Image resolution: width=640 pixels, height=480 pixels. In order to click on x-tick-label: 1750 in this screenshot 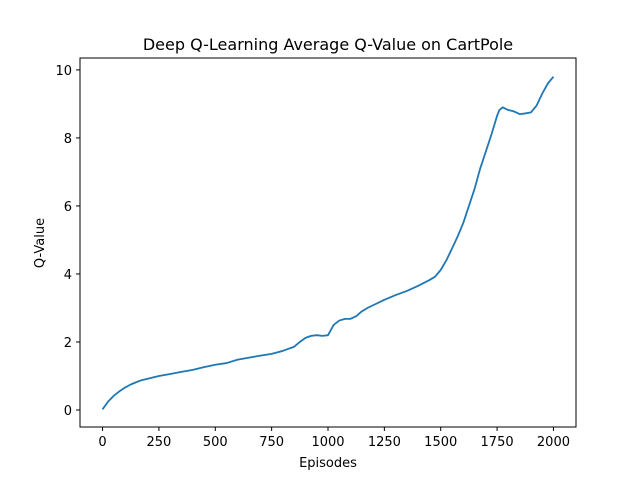, I will do `click(497, 442)`.